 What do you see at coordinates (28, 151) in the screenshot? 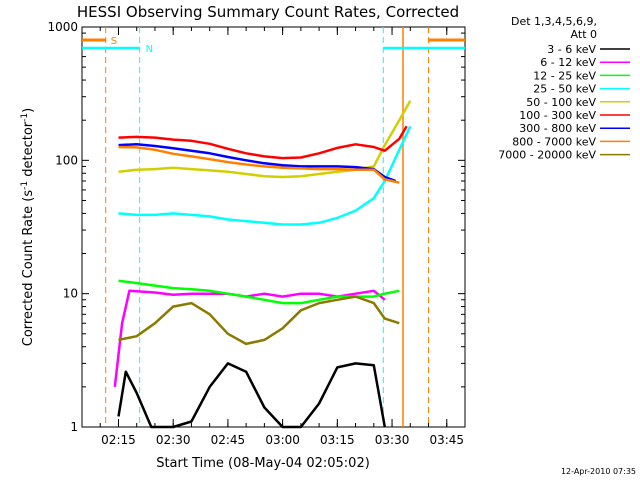
I see `y-axis-label-mid: detector` at bounding box center [28, 151].